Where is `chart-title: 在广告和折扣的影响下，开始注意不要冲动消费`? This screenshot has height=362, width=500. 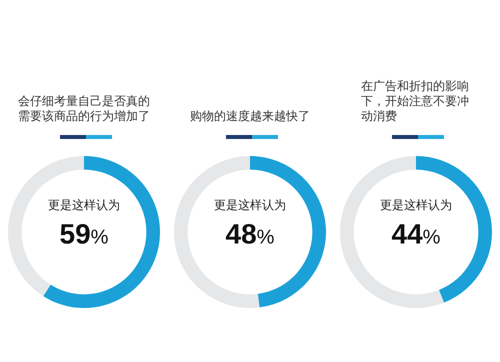
chart-title: 在广告和折扣的影响下，开始注意不要冲动消费 is located at coordinates (415, 101).